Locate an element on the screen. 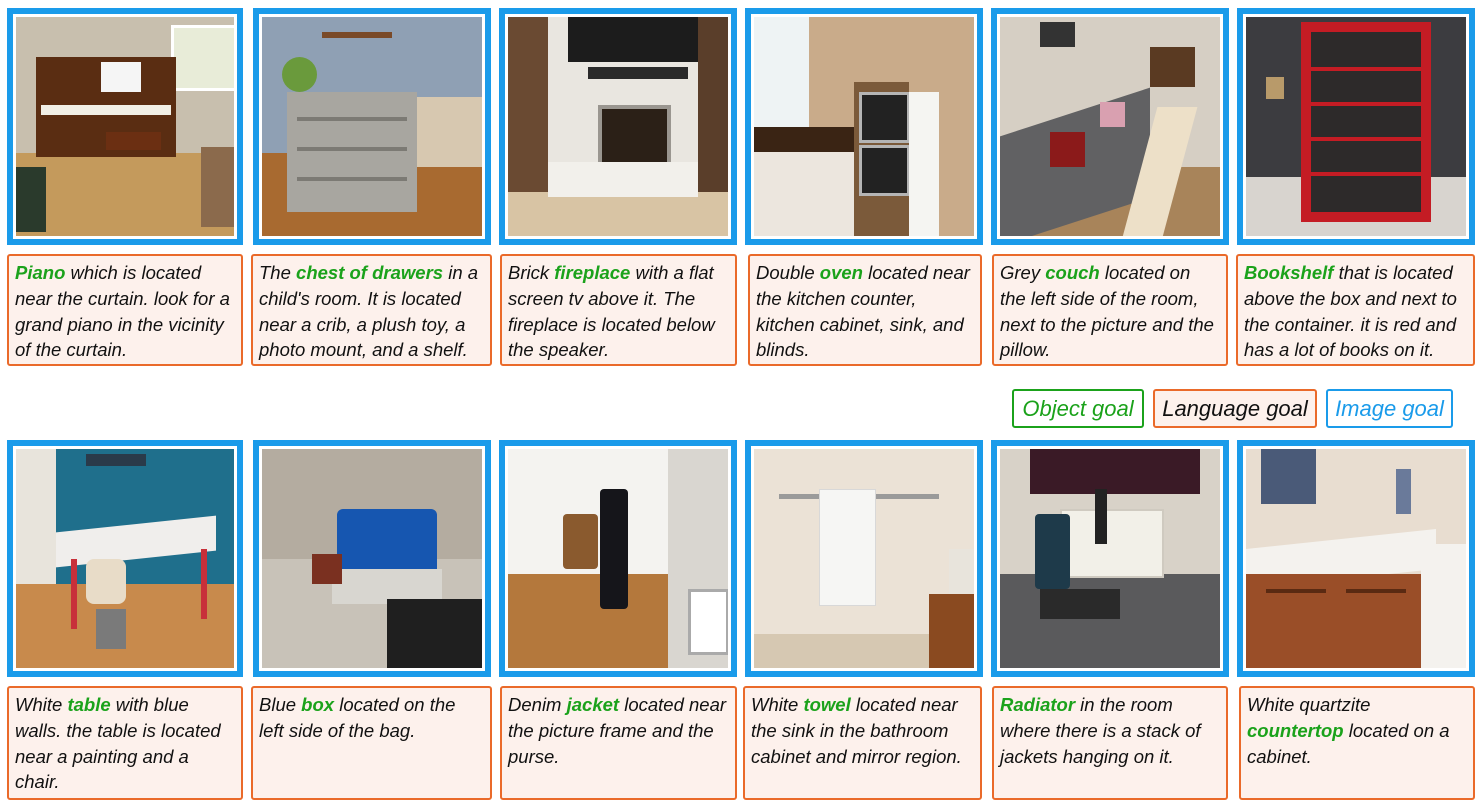 Image resolution: width=1481 pixels, height=808 pixels. object-goal-word: jacket is located at coordinates (593, 704).